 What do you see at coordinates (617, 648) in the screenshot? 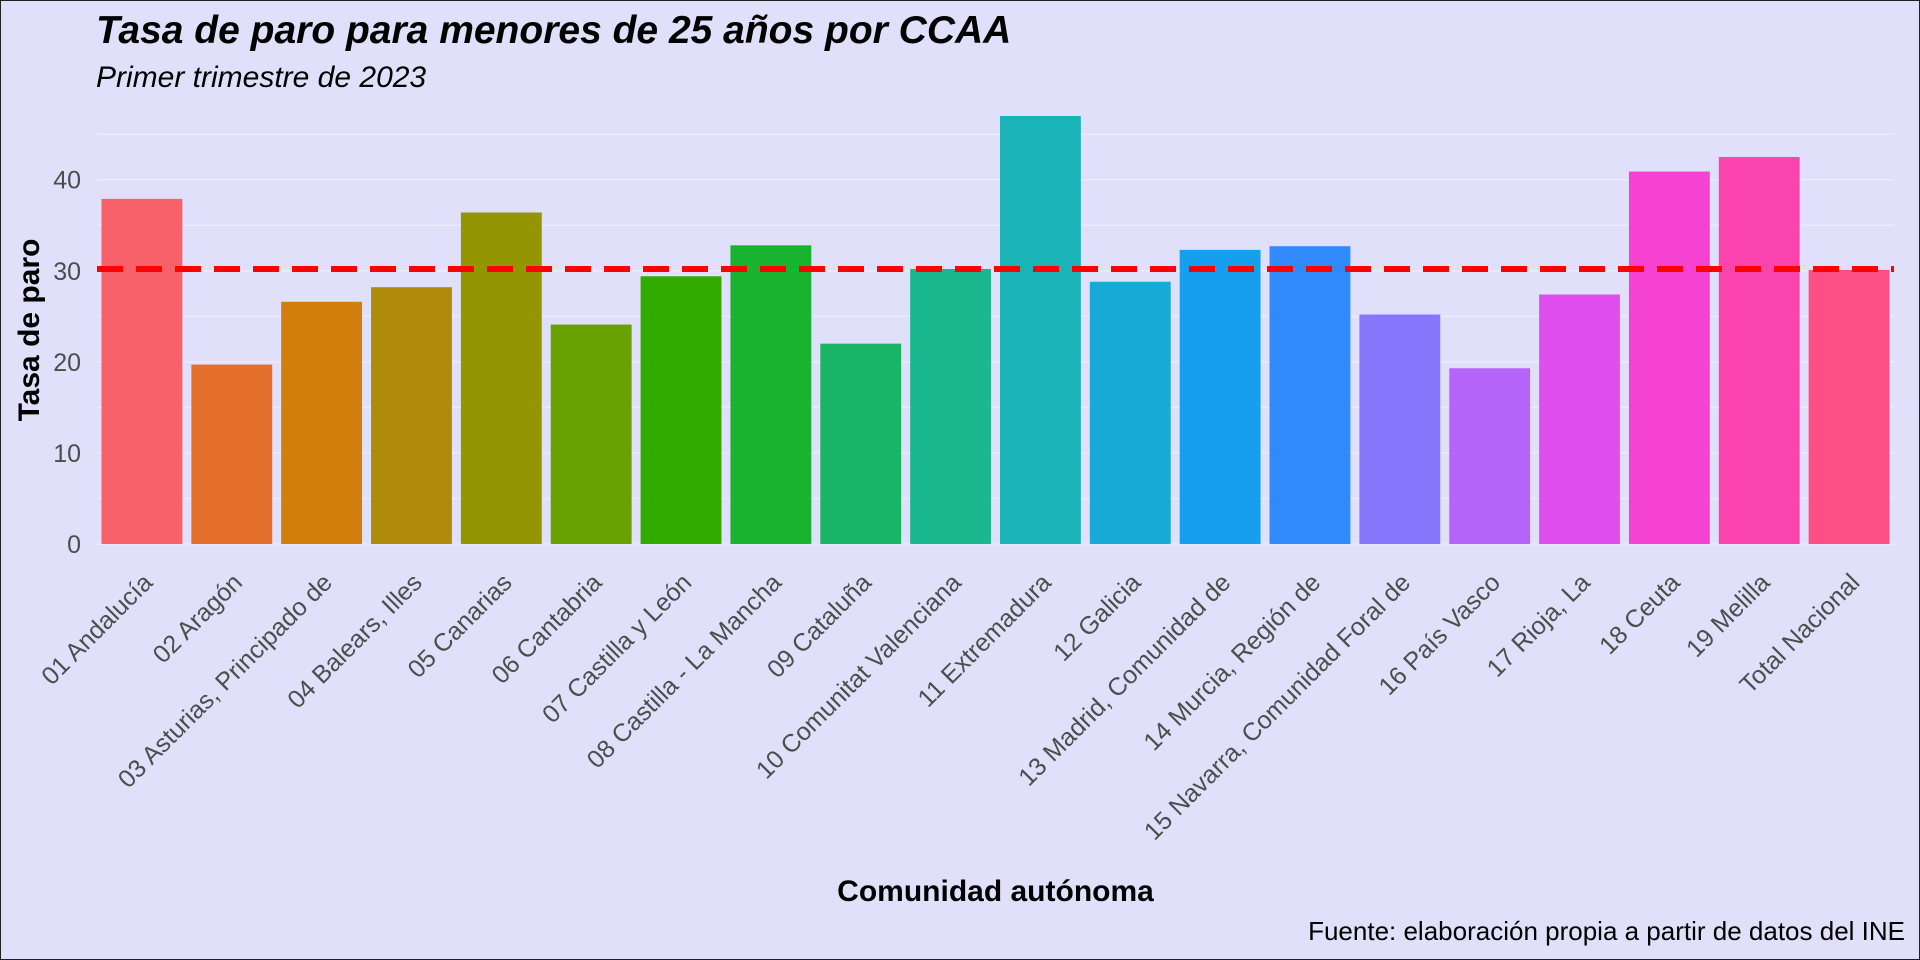
I see `x-tick-label: 07 Castilla y León` at bounding box center [617, 648].